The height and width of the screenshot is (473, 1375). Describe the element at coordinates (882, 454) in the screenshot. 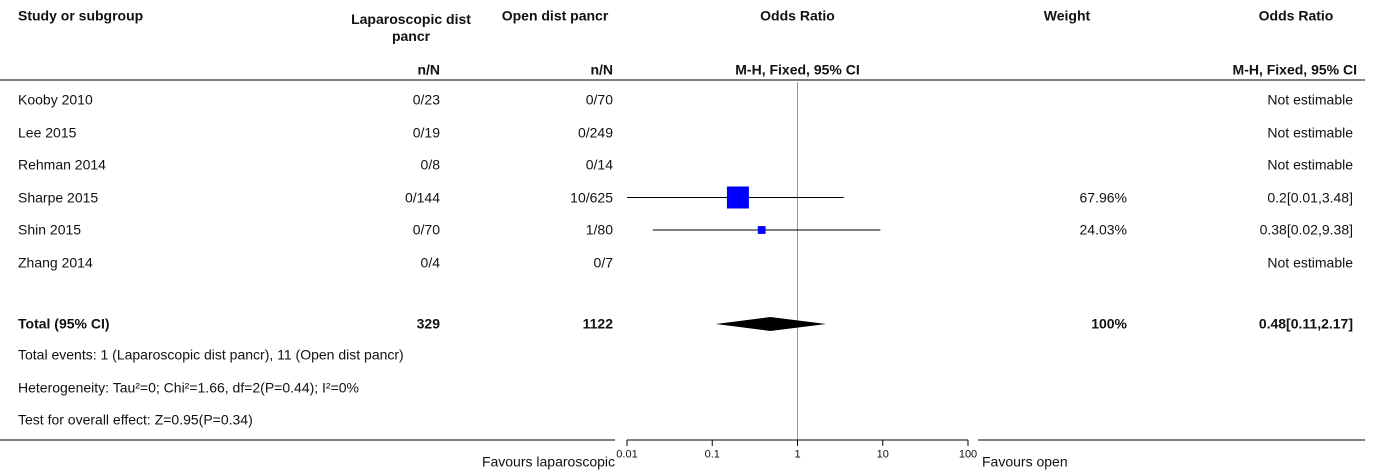

I see `x-tick-label: 10` at that location.